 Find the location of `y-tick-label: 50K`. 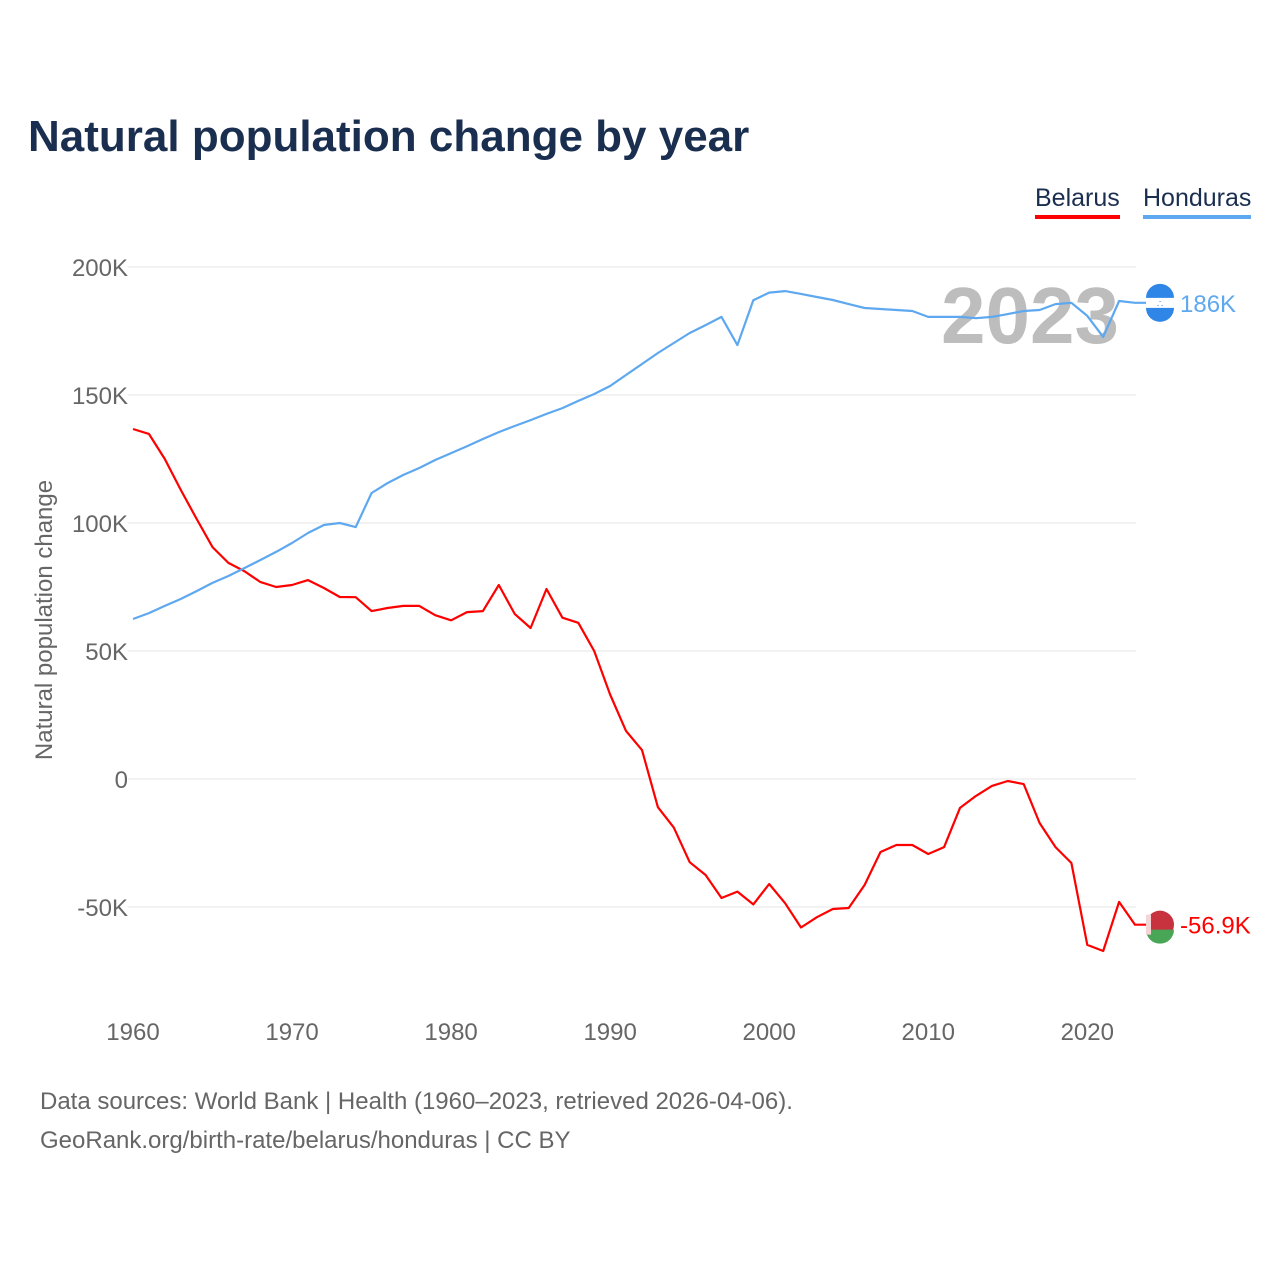

y-tick-label: 50K is located at coordinates (106, 652).